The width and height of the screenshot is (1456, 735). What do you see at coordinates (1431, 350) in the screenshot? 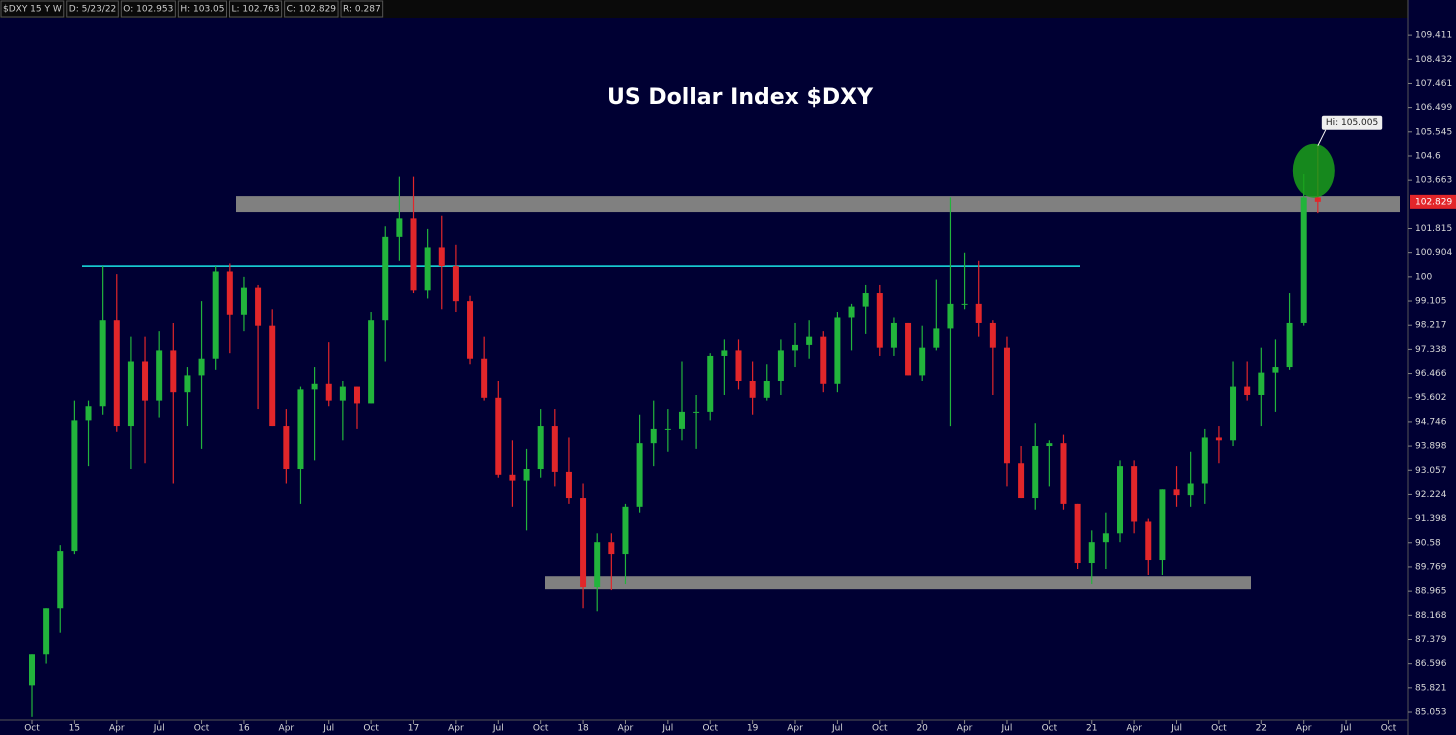
I see `y-tick-label: 97.338` at bounding box center [1431, 350].